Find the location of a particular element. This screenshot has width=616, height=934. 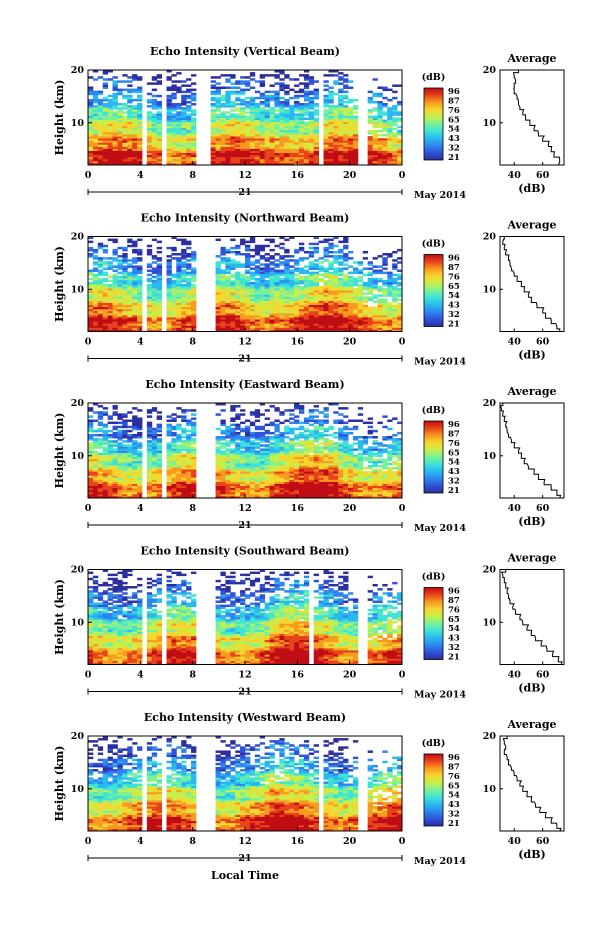

date-day-label: 21 is located at coordinates (244, 192).